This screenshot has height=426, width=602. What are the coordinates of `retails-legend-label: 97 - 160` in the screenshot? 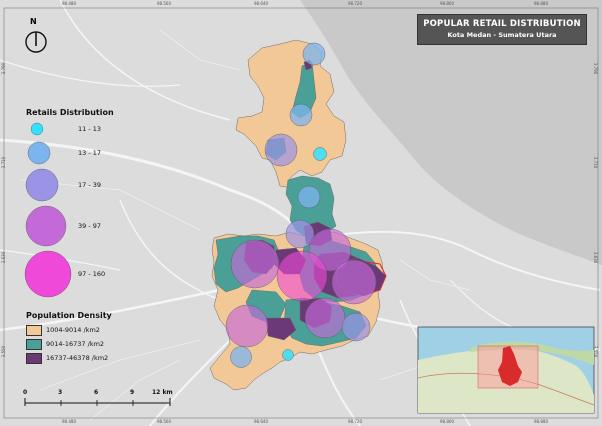 It's located at (92, 274).